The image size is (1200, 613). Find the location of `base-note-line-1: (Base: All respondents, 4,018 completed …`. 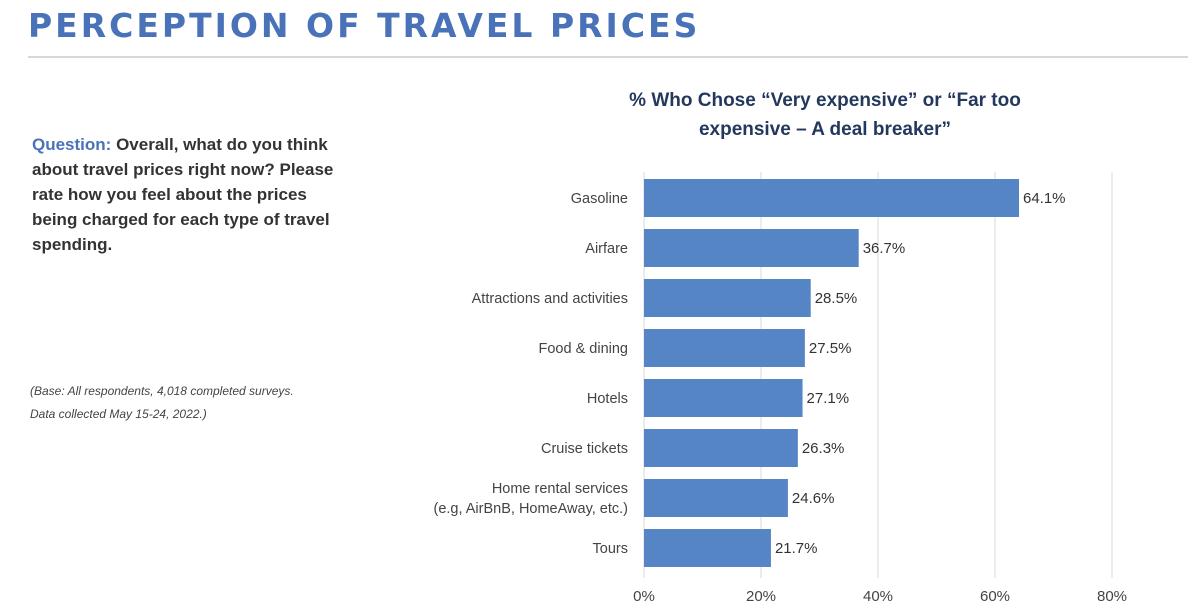

base-note-line-1: (Base: All respondents, 4,018 completed … is located at coordinates (162, 391).